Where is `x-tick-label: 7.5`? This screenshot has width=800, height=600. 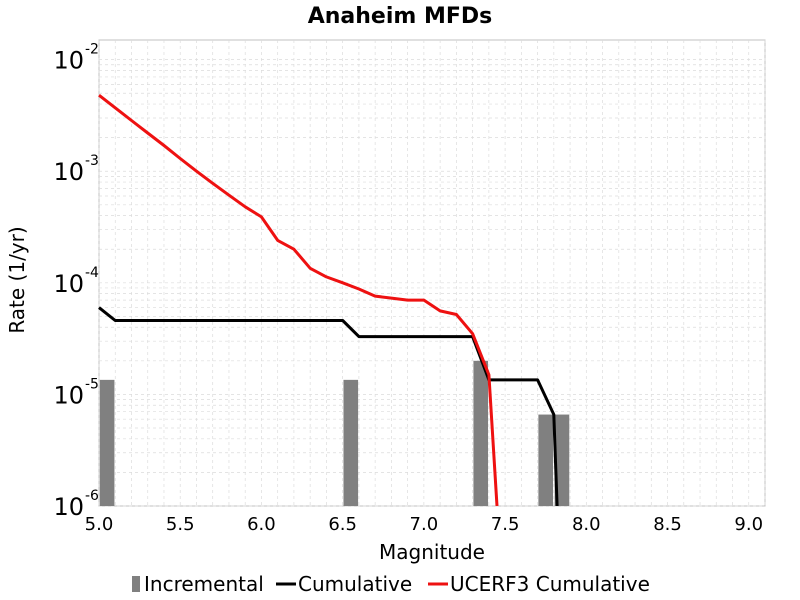
x-tick-label: 7.5 is located at coordinates (505, 524).